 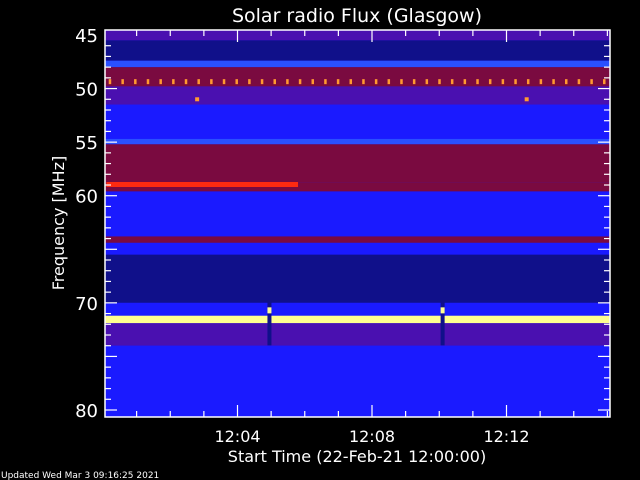 What do you see at coordinates (86, 304) in the screenshot?
I see `y-tick-label: 70` at bounding box center [86, 304].